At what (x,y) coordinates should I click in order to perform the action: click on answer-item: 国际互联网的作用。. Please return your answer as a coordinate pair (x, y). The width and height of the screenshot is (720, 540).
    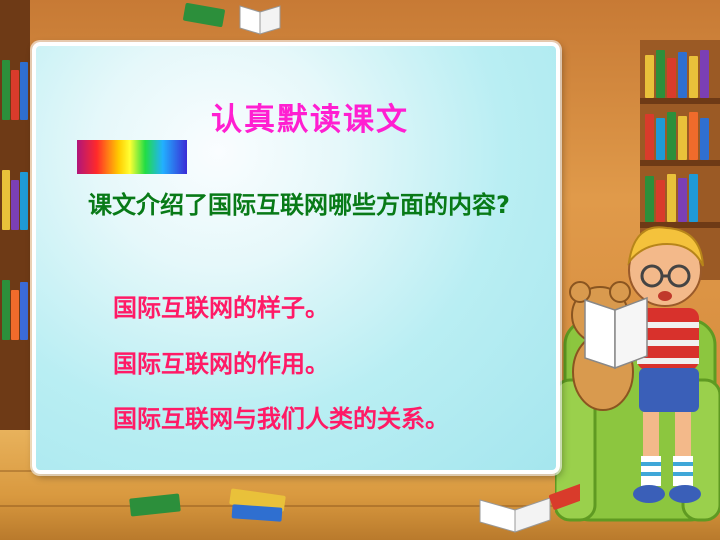
    Looking at the image, I should click on (221, 364).